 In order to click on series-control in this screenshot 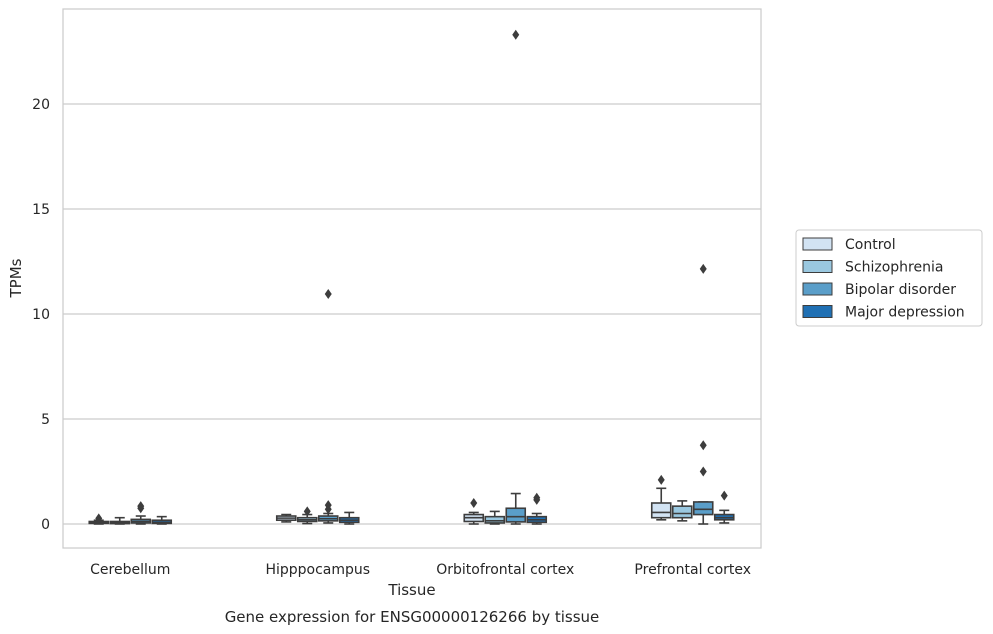, I will do `click(380, 499)`.